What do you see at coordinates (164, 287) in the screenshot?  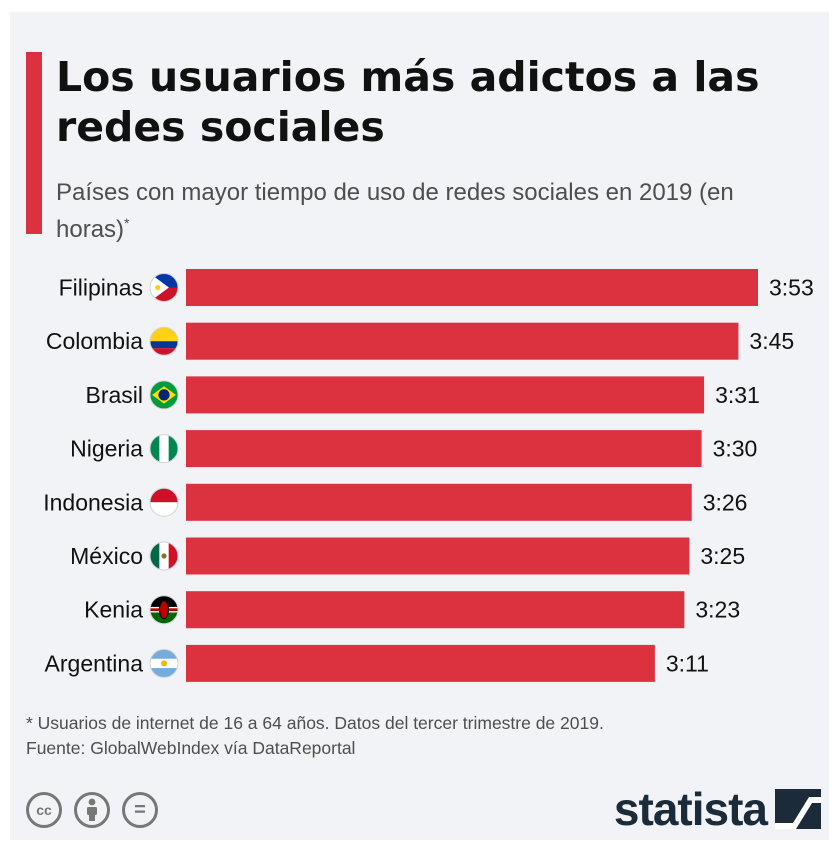 I see `philippines-flag-icon` at bounding box center [164, 287].